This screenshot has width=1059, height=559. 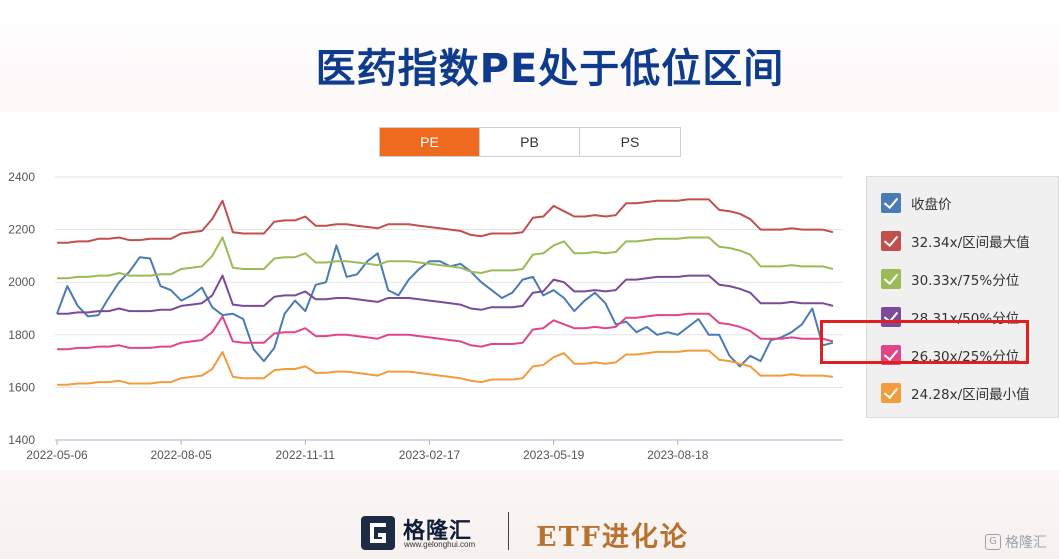 What do you see at coordinates (21, 335) in the screenshot?
I see `y-tick-label: 1800` at bounding box center [21, 335].